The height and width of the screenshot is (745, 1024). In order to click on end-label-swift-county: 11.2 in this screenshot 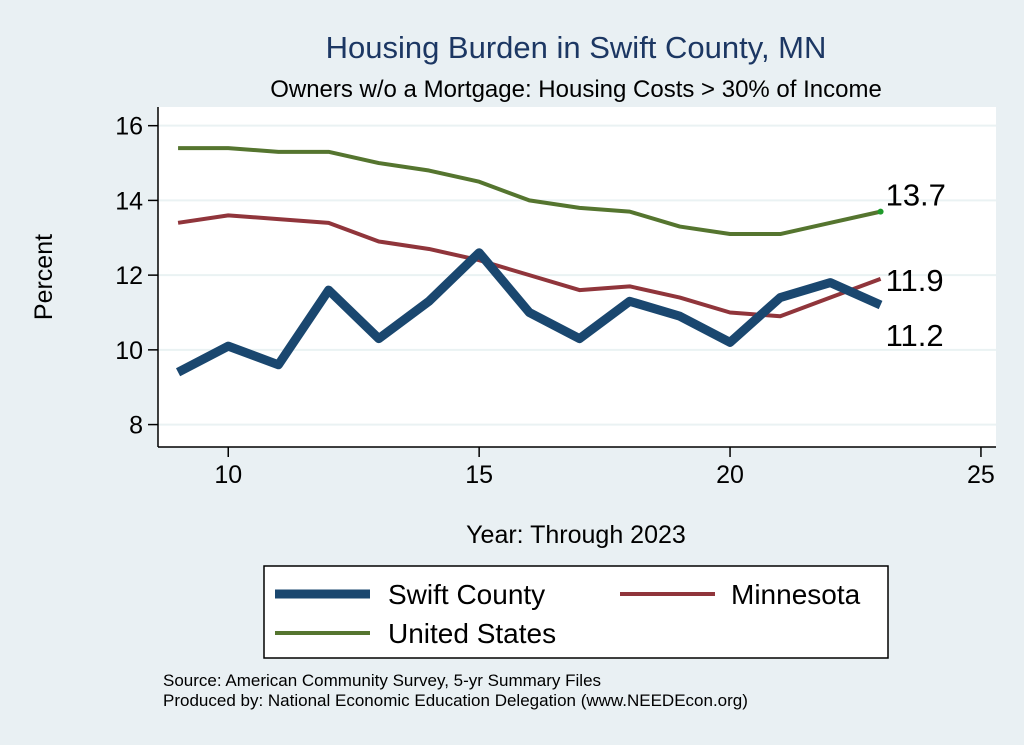, I will do `click(915, 335)`.